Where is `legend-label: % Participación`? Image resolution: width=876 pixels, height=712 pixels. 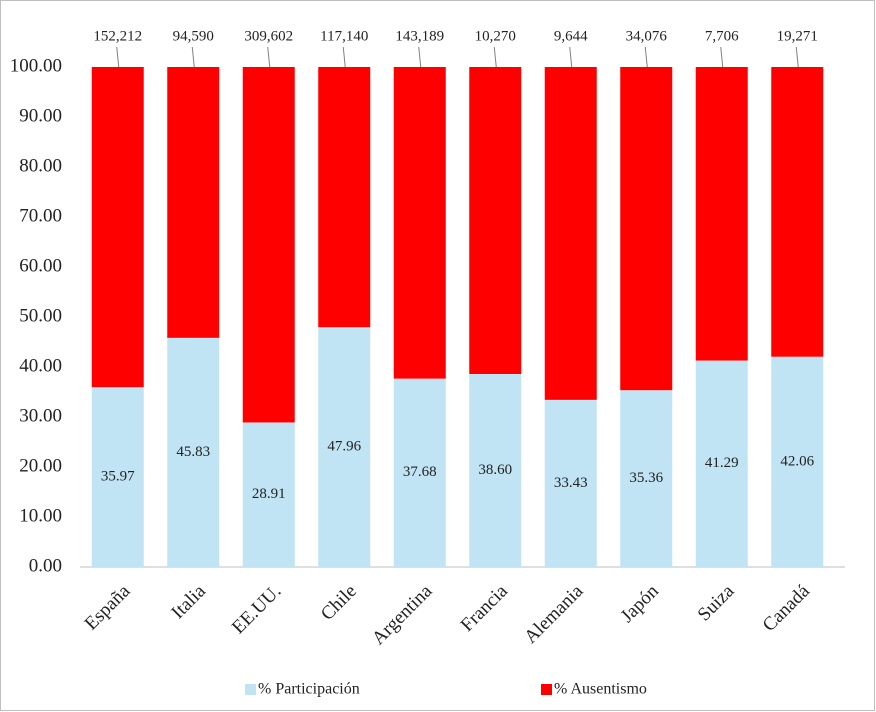
legend-label: % Participación is located at coordinates (309, 689).